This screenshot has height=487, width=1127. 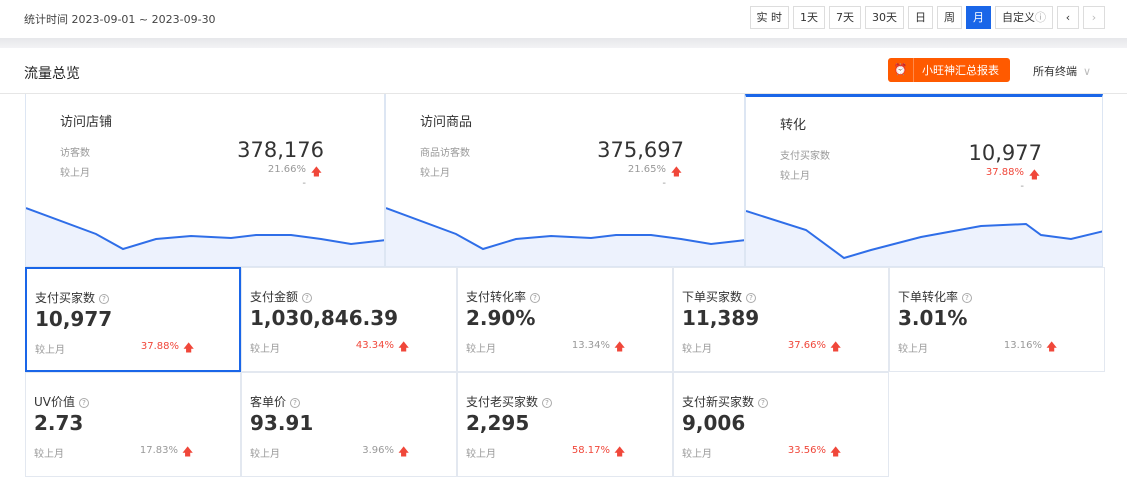 What do you see at coordinates (721, 318) in the screenshot?
I see `metric-value: 11,389` at bounding box center [721, 318].